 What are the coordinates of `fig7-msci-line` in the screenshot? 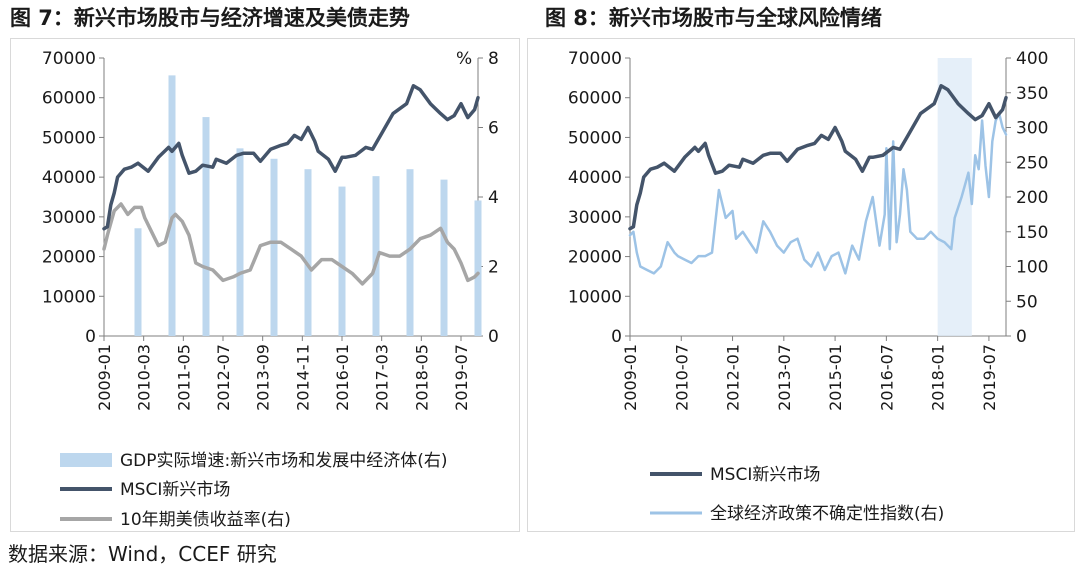 It's located at (291, 157).